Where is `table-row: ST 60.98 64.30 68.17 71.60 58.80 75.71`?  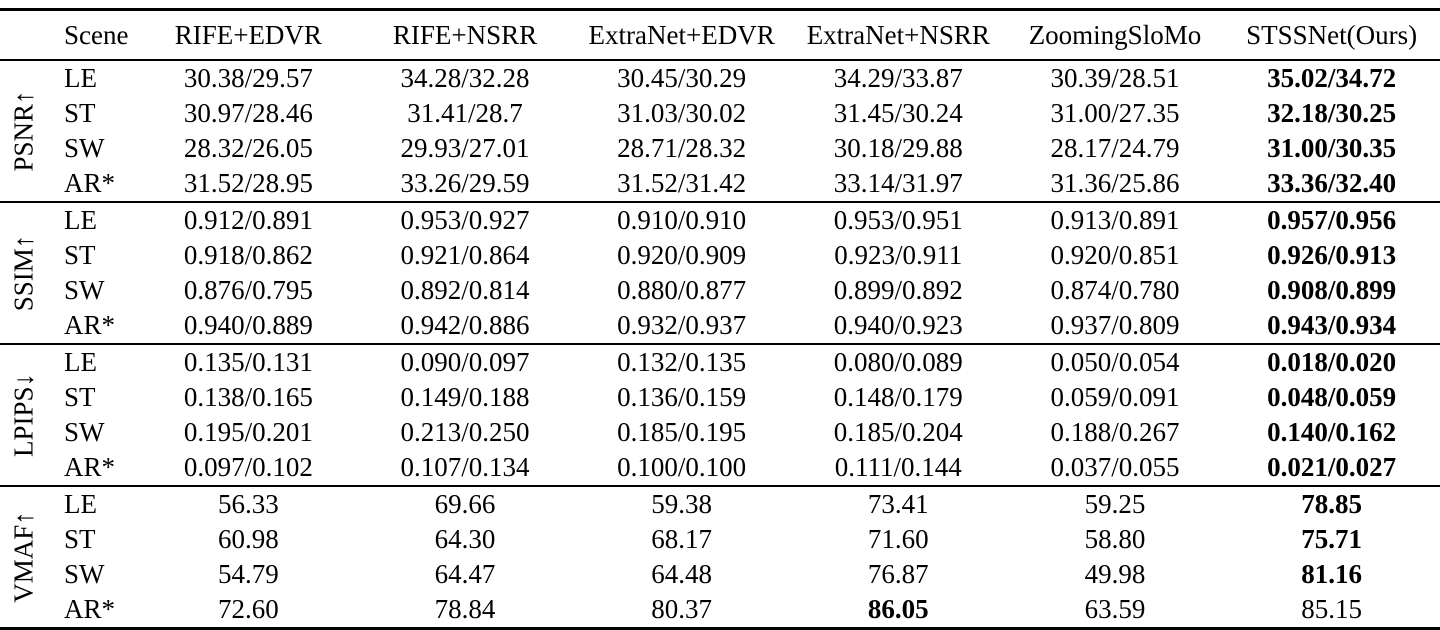 table-row: ST 60.98 64.30 68.17 71.60 58.80 75.71 is located at coordinates (720, 539).